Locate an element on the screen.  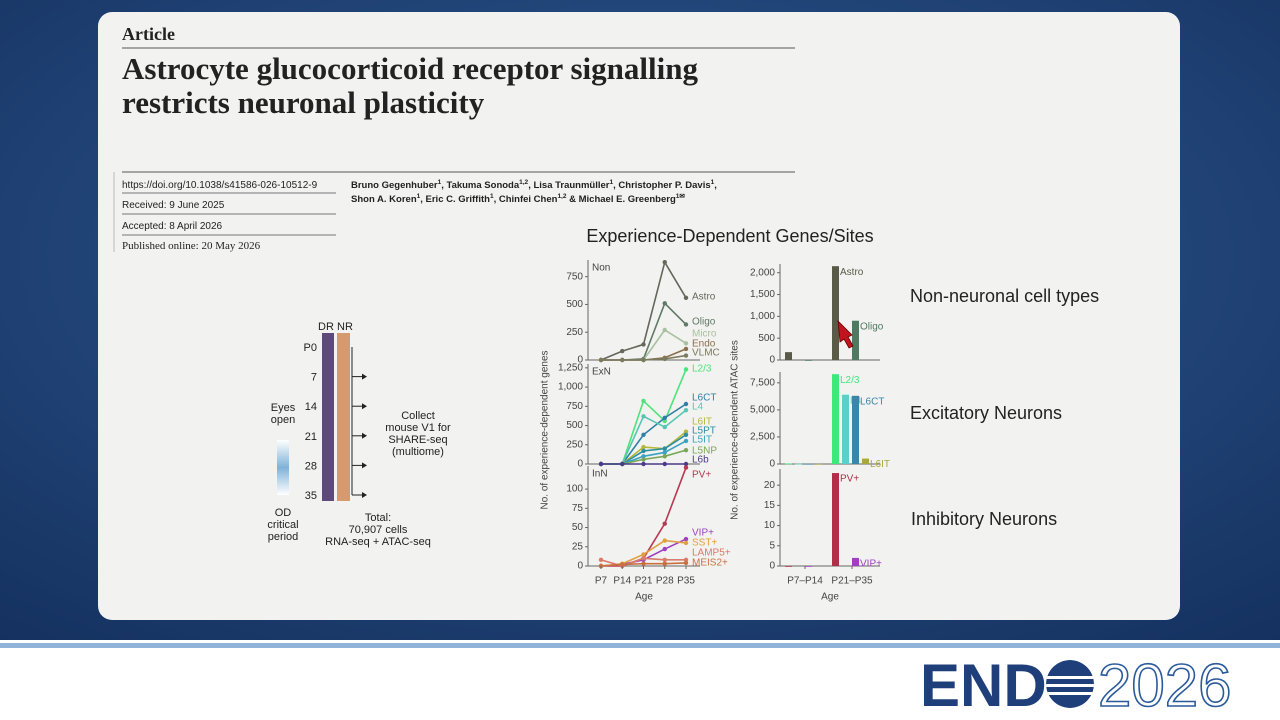
logo-left: END is located at coordinates (983, 685).